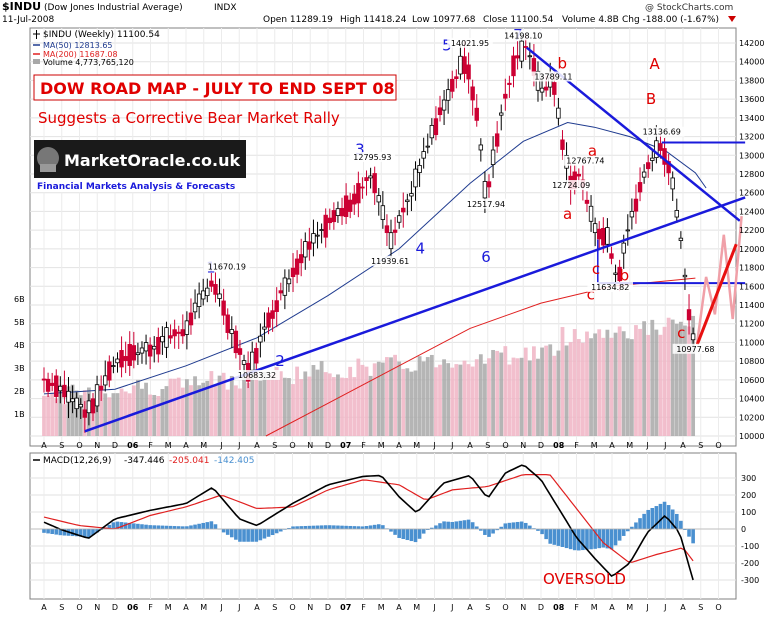 Image resolution: width=780 pixels, height=617 pixels. I want to click on wave-label: 6, so click(486, 257).